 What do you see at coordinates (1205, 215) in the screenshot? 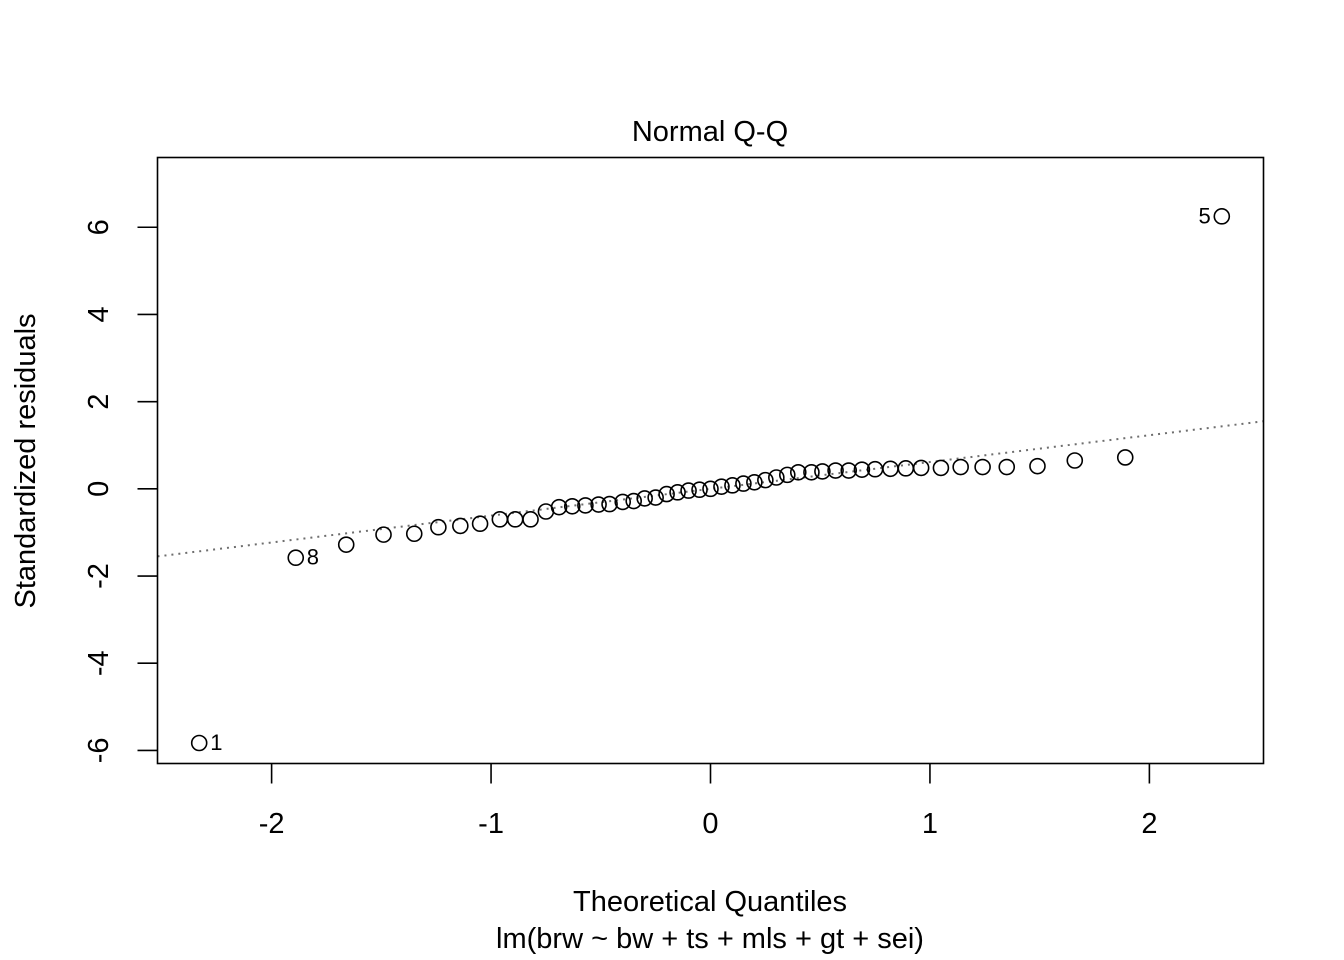
I see `point-label-5: 5` at bounding box center [1205, 215].